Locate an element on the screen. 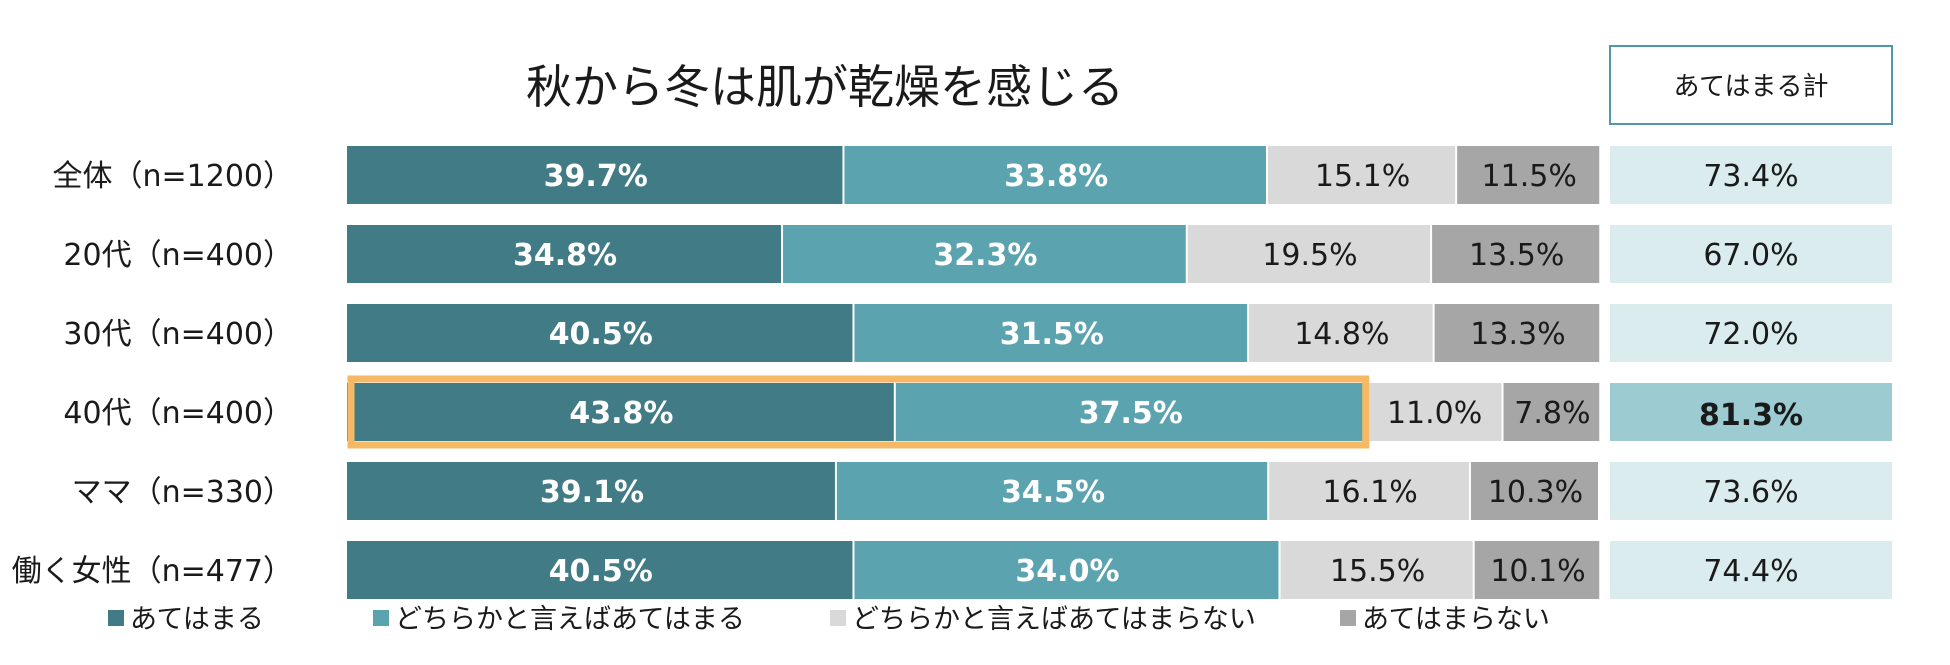  data-label: 13.3% is located at coordinates (1517, 334).